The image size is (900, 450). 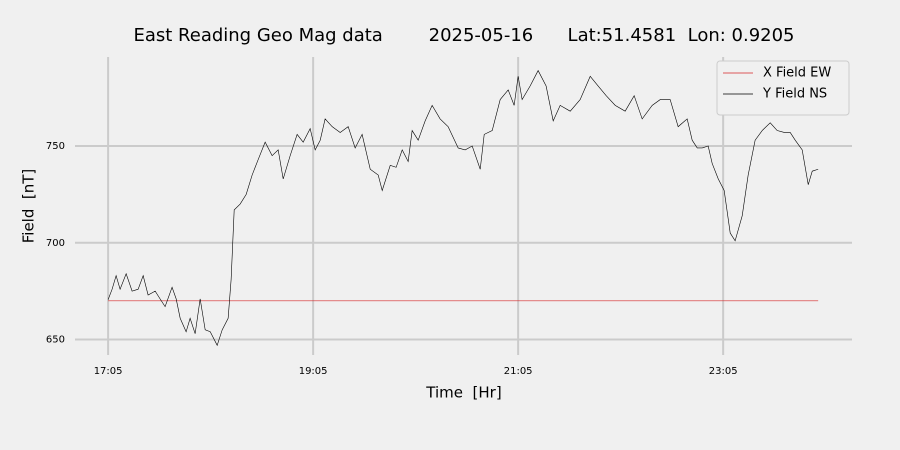 I want to click on x-tick-label: 17:05, so click(x=108, y=371).